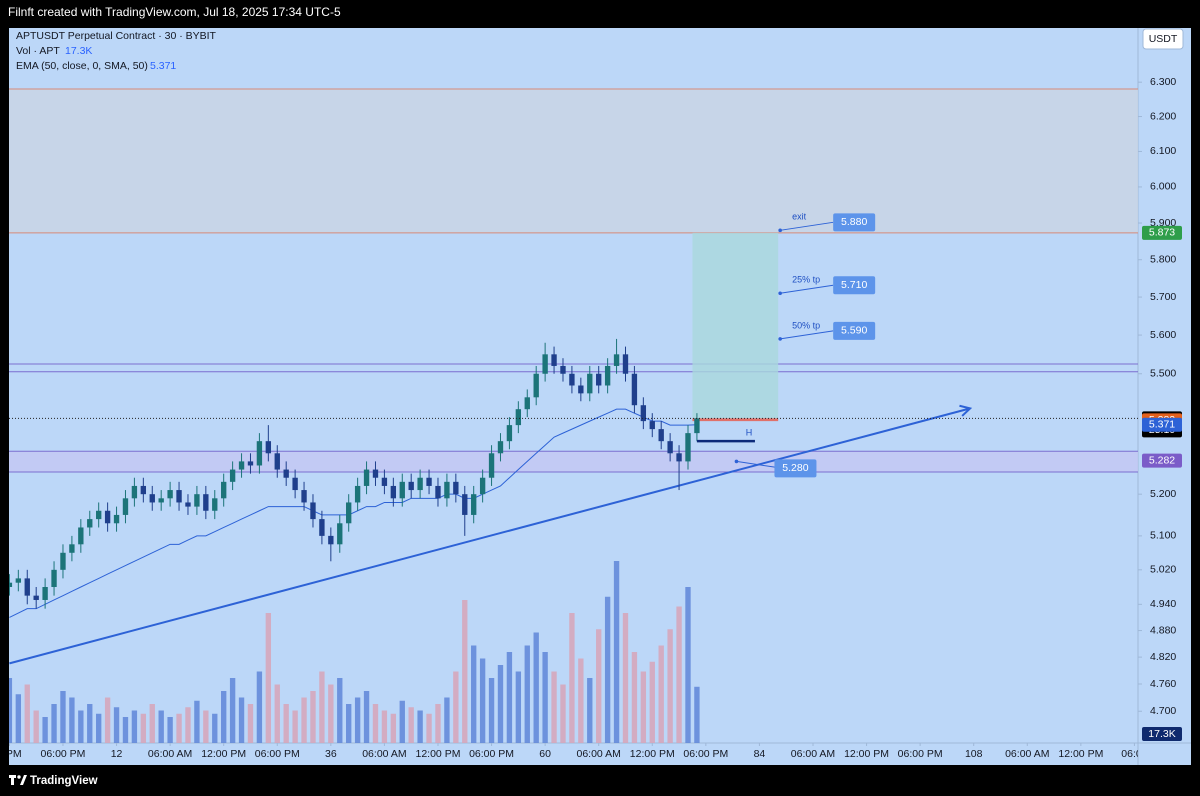 This screenshot has height=796, width=1200. I want to click on annotation-connector, so click(807, 335).